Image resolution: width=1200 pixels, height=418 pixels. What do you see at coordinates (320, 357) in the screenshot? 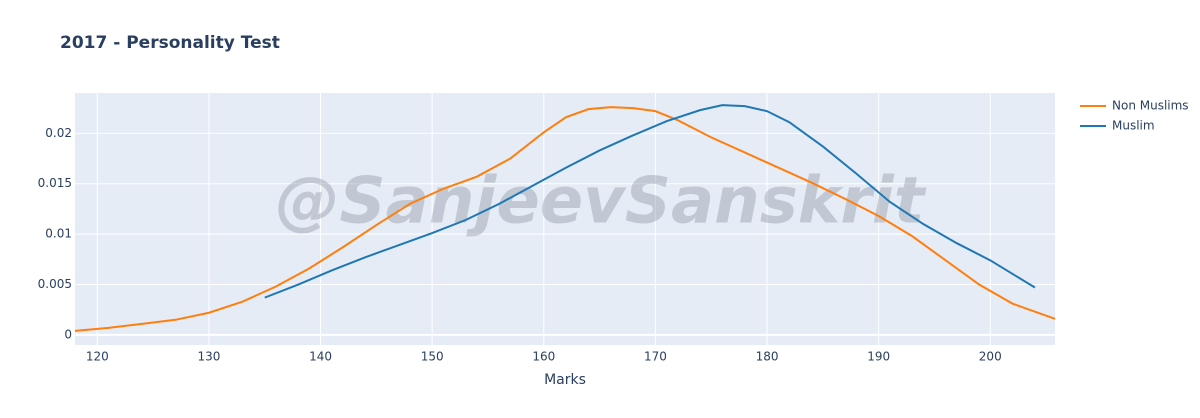
I see `x-tick-label: 140` at bounding box center [320, 357].